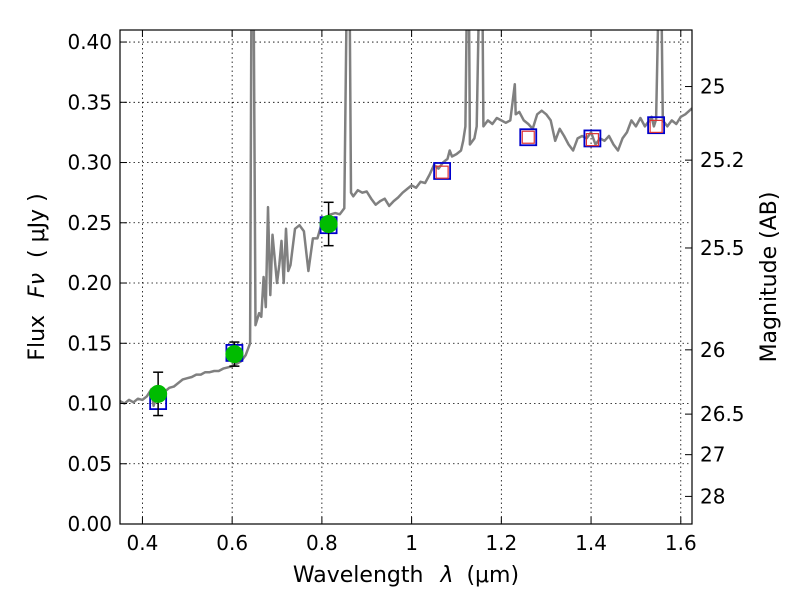 This screenshot has height=604, width=800. I want to click on x-axis-title-unit: (μm), so click(492, 575).